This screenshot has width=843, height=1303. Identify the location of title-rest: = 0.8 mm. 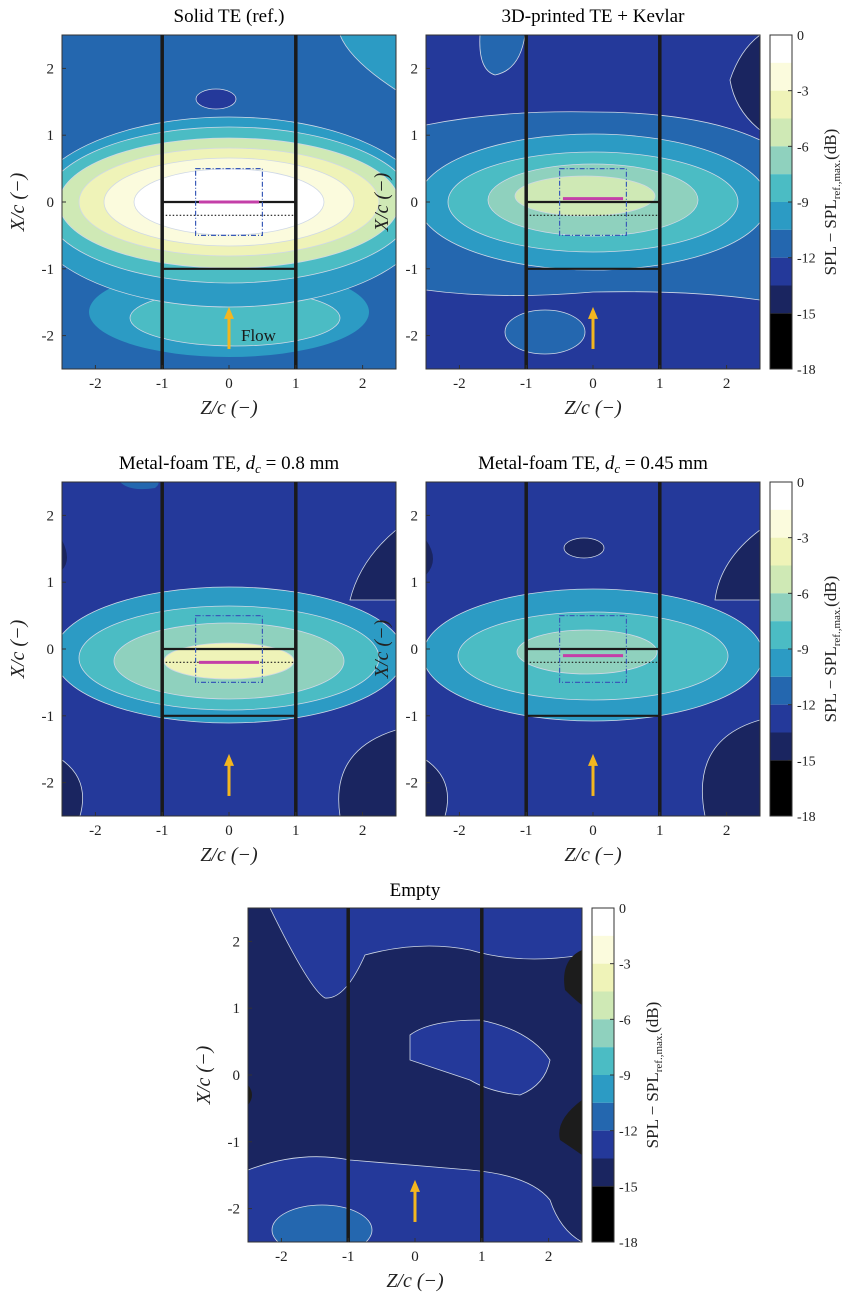
(300, 463).